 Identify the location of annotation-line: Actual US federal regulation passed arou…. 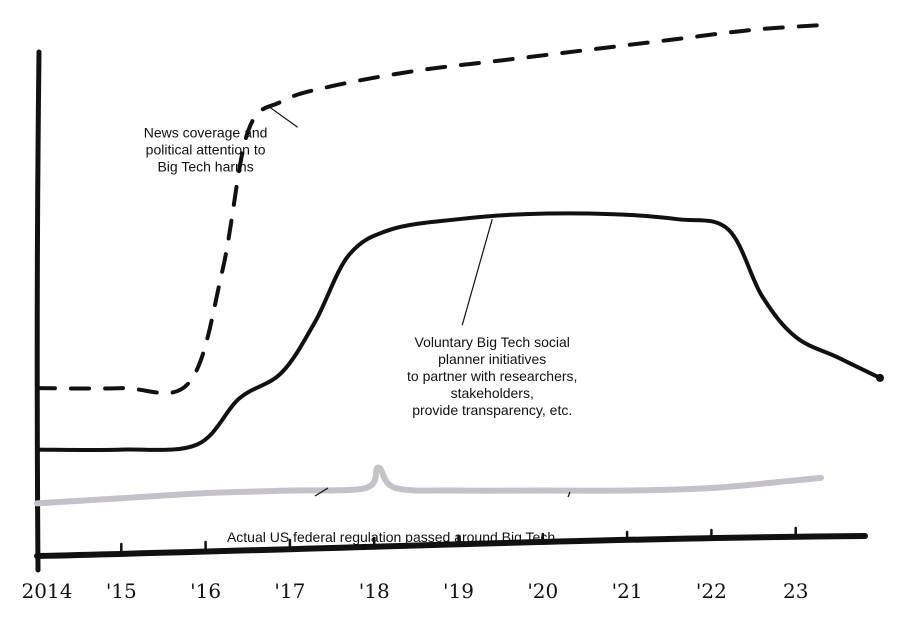
(391, 537).